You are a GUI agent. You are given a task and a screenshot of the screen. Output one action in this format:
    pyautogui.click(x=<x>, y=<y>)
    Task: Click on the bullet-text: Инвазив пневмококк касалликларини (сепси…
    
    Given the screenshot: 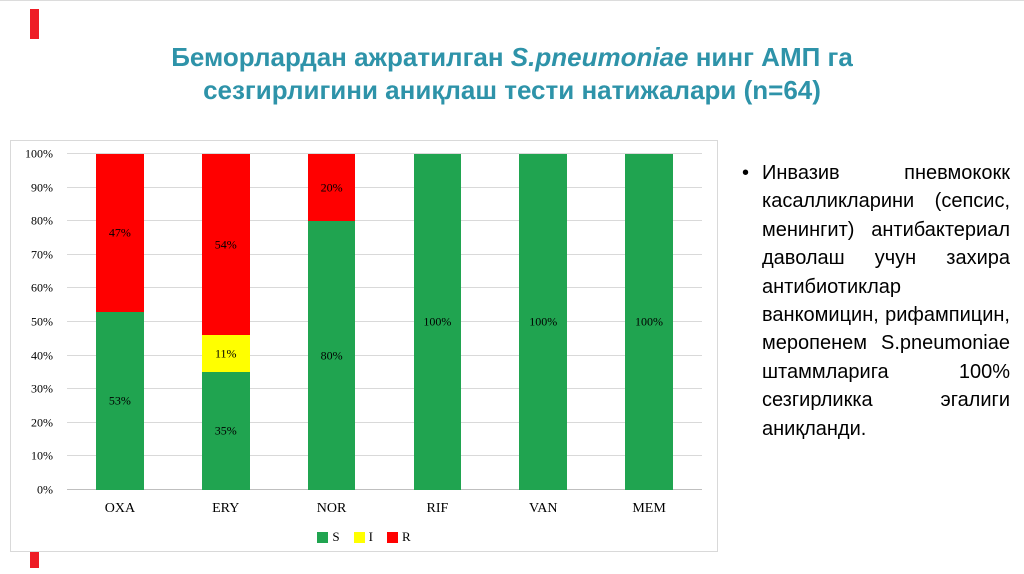 What is the action you would take?
    pyautogui.click(x=886, y=301)
    